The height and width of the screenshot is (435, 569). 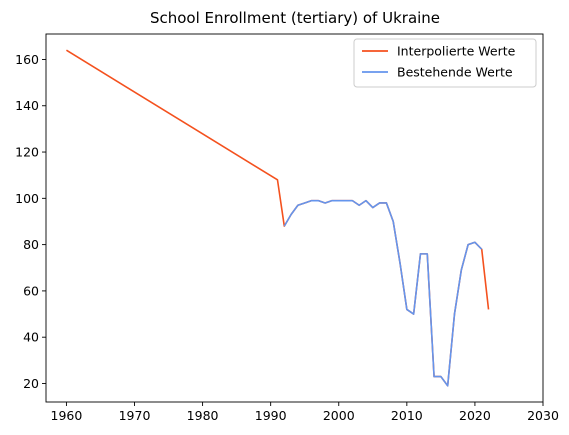 What do you see at coordinates (339, 415) in the screenshot?
I see `x-tick-label: 2000` at bounding box center [339, 415].